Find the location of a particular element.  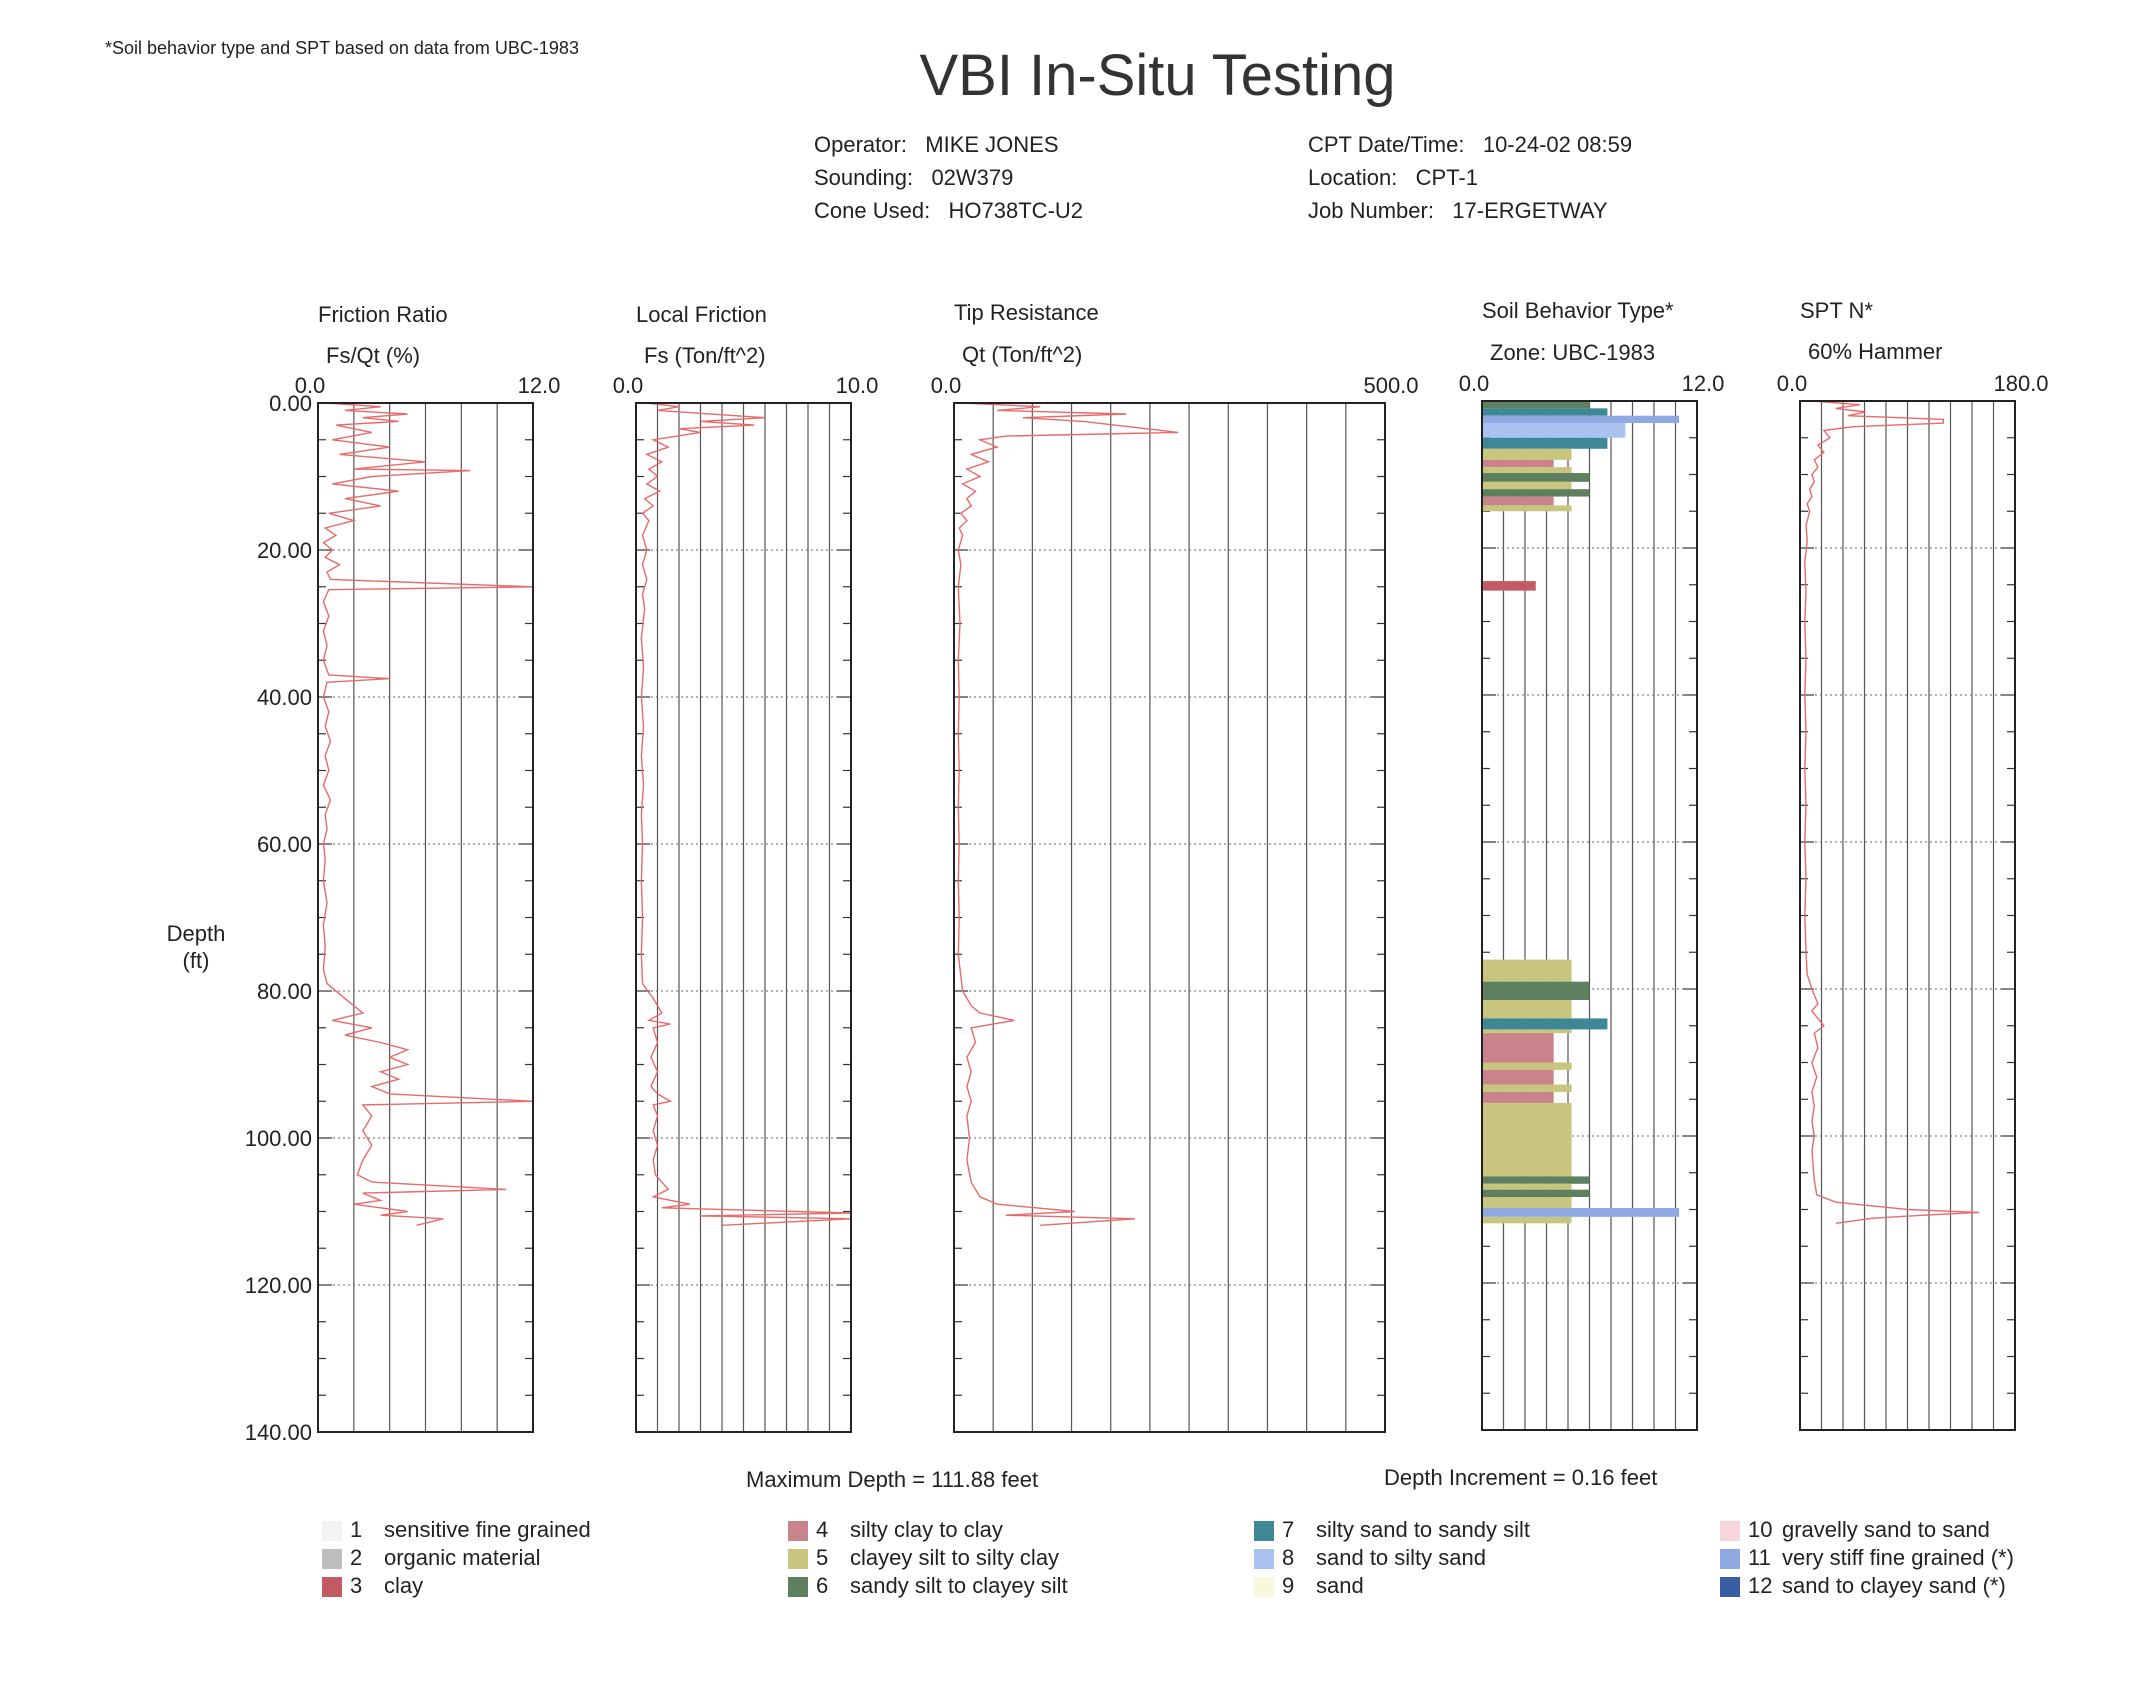

location-value: CPT-1 is located at coordinates (1446, 177).